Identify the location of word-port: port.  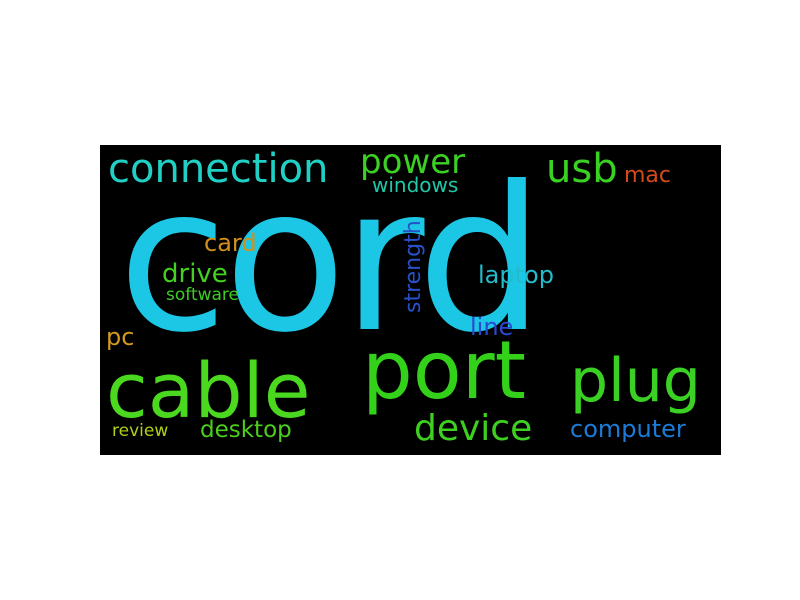
(444, 370).